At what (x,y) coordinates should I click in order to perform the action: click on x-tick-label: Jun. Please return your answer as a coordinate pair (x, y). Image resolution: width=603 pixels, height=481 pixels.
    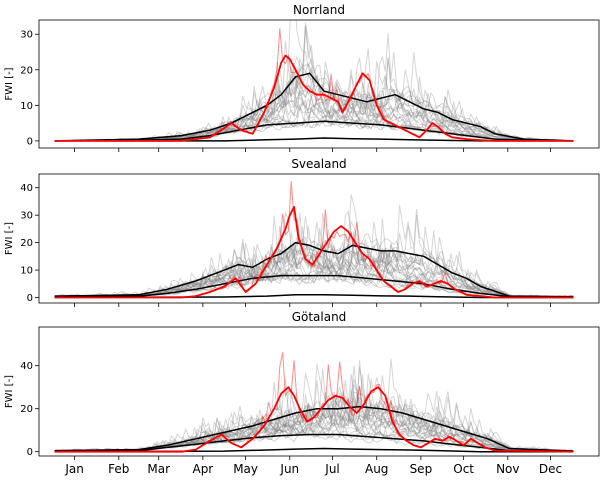
    Looking at the image, I should click on (289, 469).